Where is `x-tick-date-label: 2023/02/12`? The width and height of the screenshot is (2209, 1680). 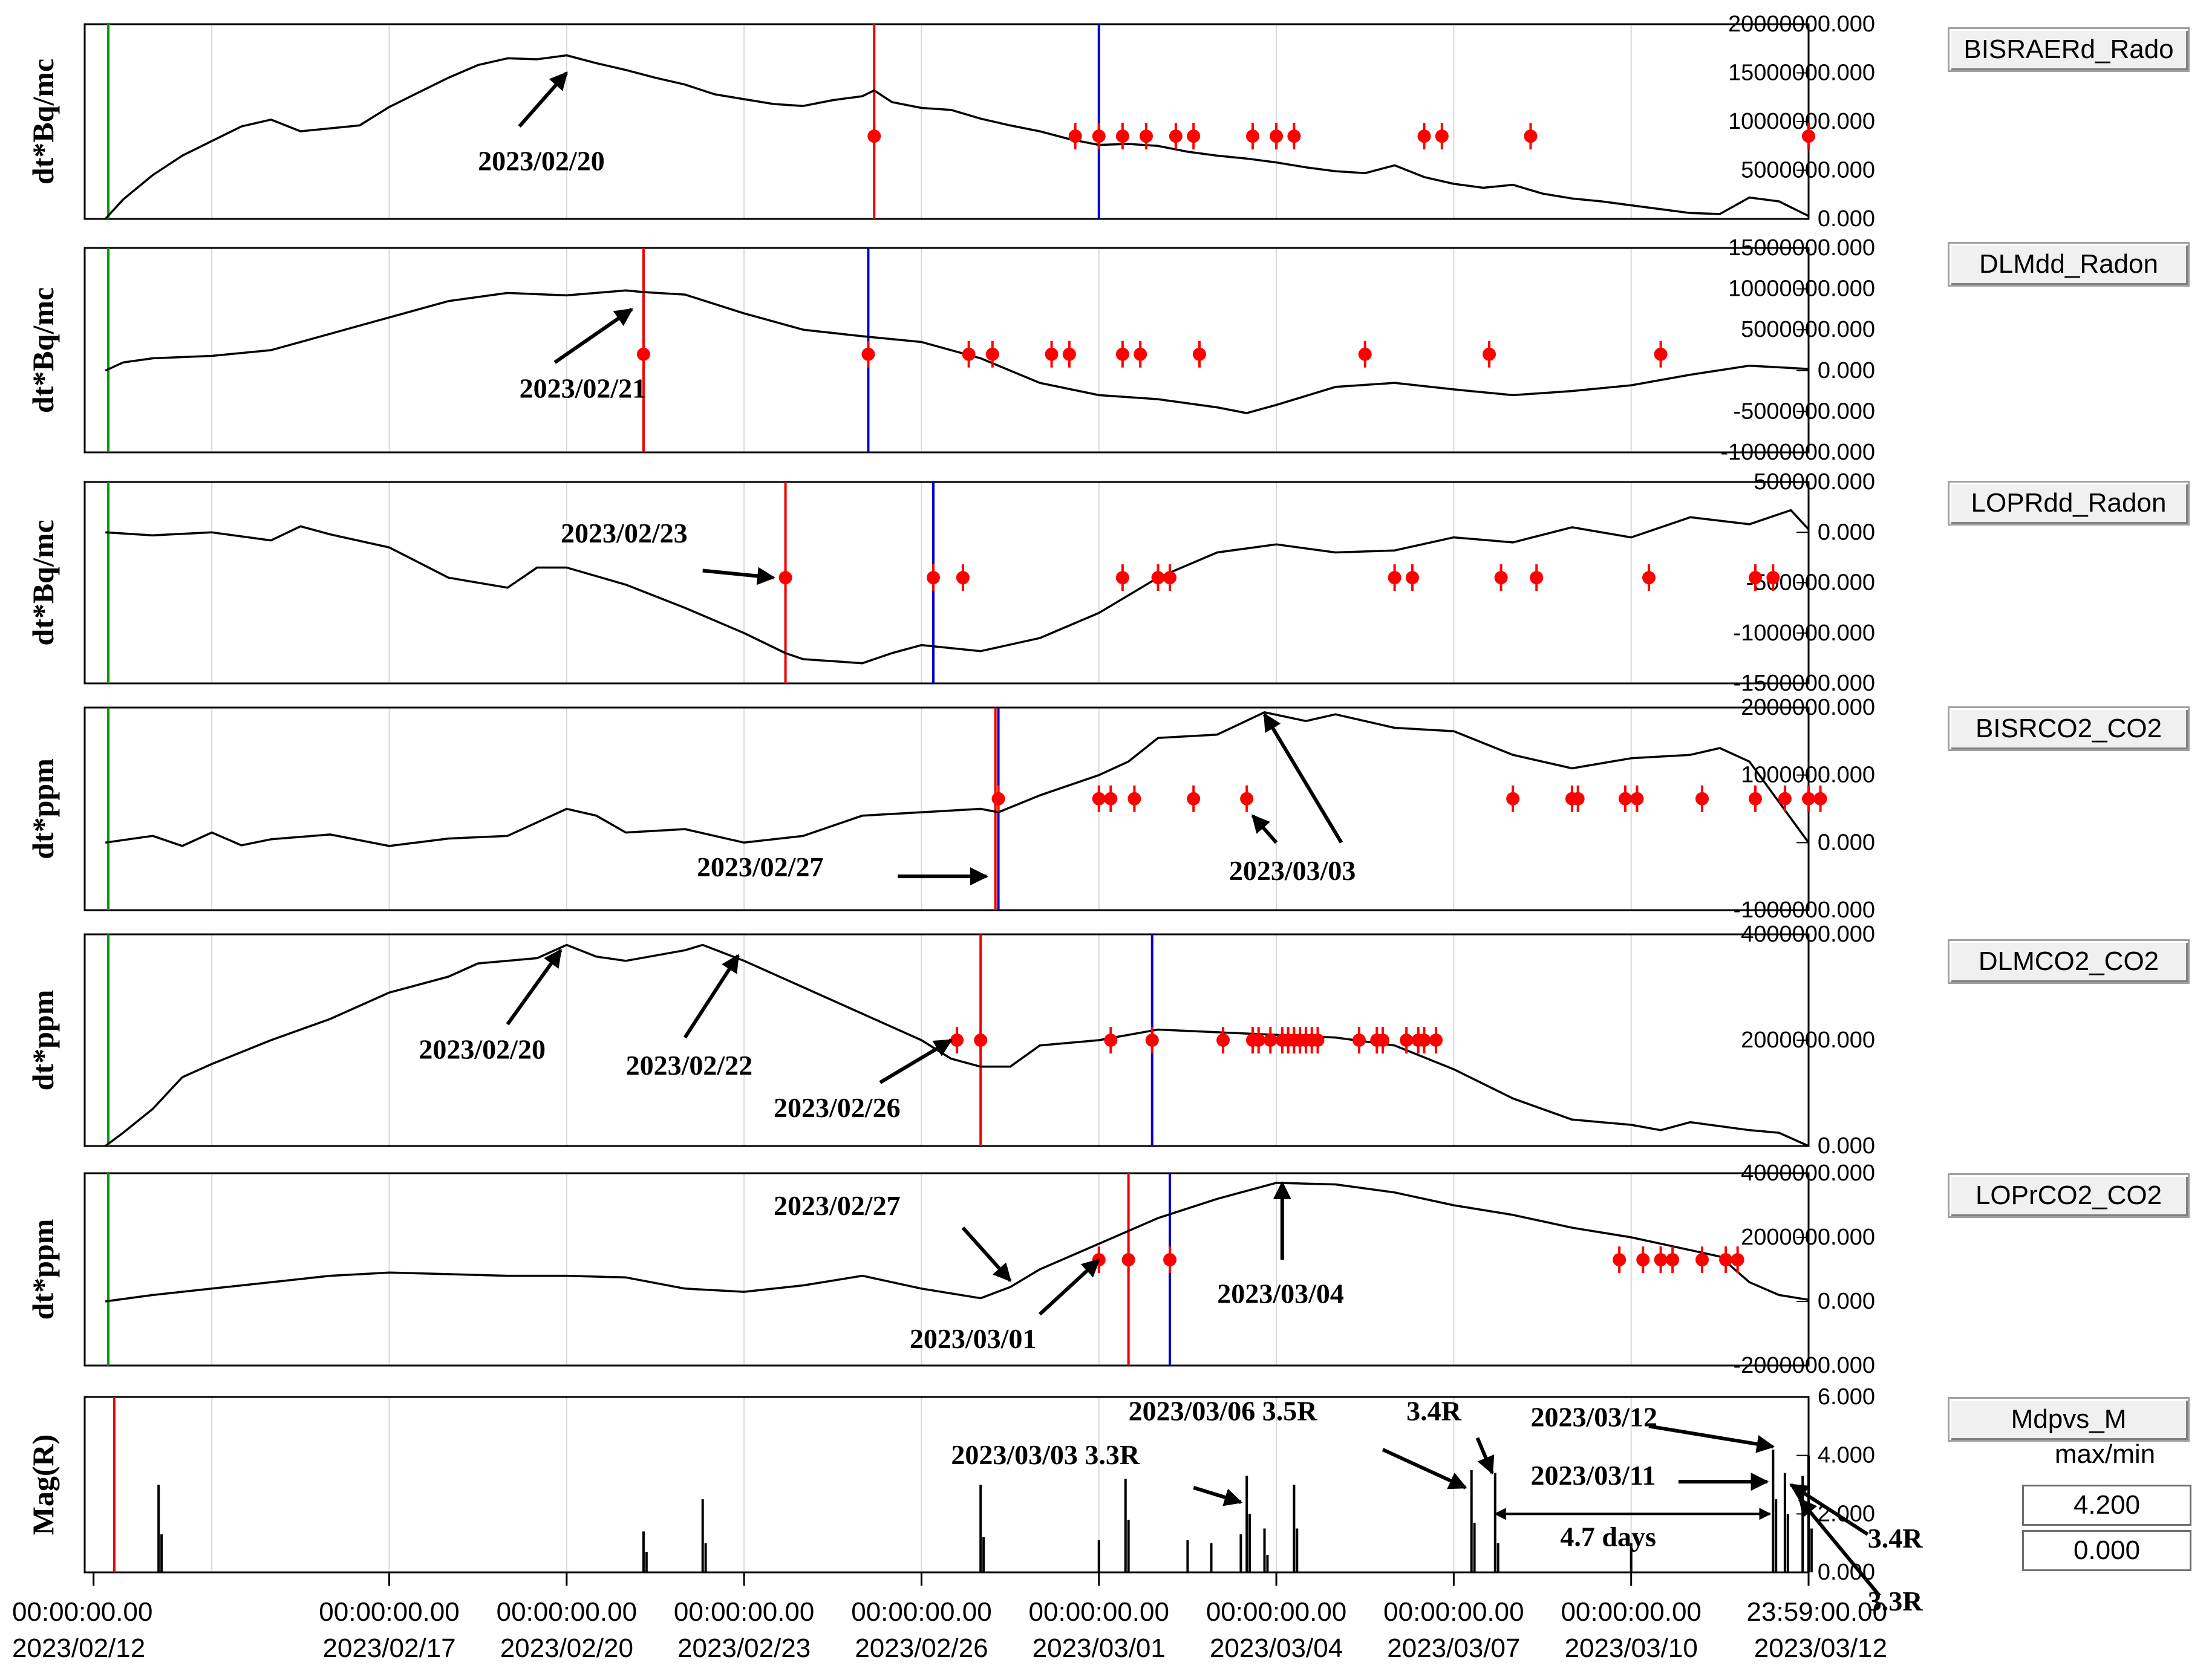 x-tick-date-label: 2023/02/12 is located at coordinates (78, 1648).